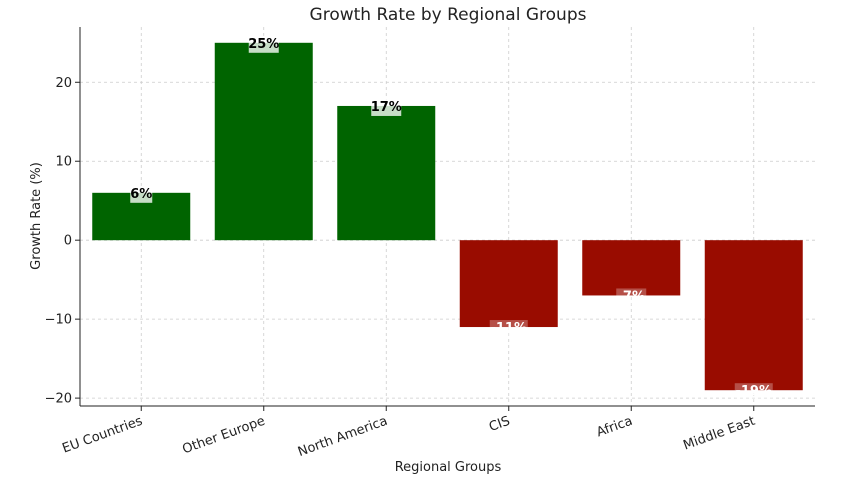 The width and height of the screenshot is (866, 486). Describe the element at coordinates (615, 427) in the screenshot. I see `x-tick-label: Africa` at that location.